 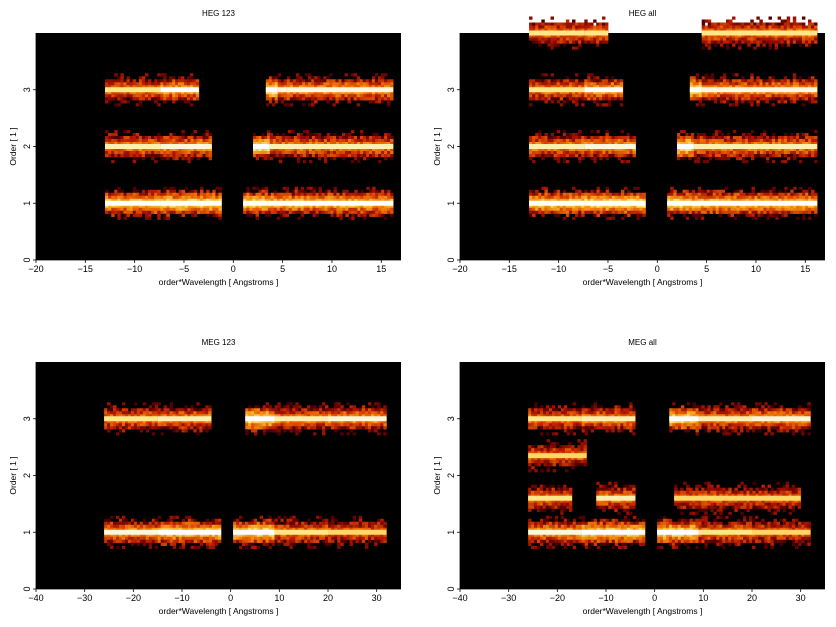 I want to click on y-tick-label: 1, so click(x=27, y=203).